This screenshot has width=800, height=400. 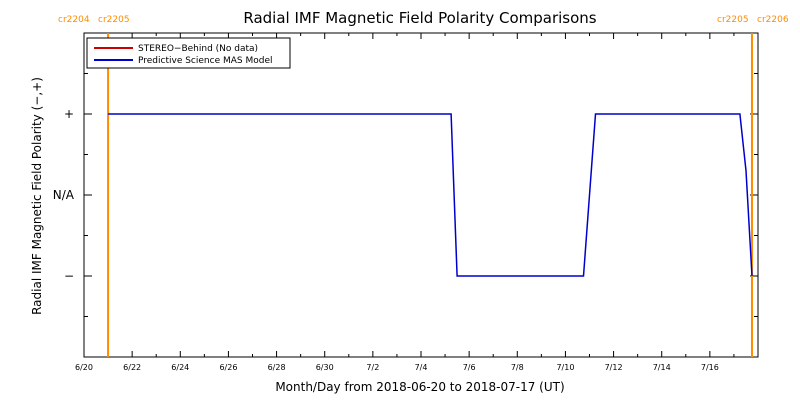 I want to click on y-tick-label: −, so click(x=69, y=276).